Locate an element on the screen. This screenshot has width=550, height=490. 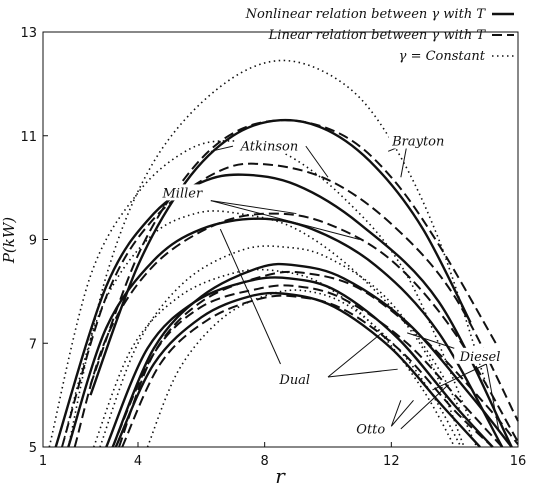
diesel-label: Diesel is located at coordinates (480, 357).